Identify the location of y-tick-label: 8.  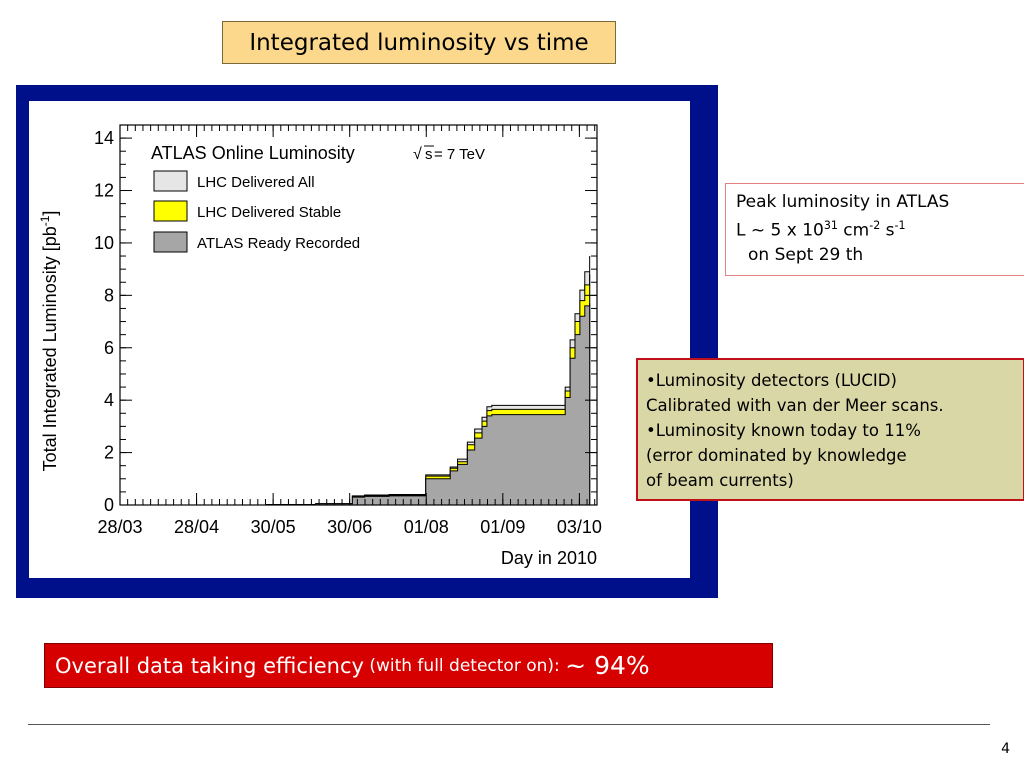
(109, 295).